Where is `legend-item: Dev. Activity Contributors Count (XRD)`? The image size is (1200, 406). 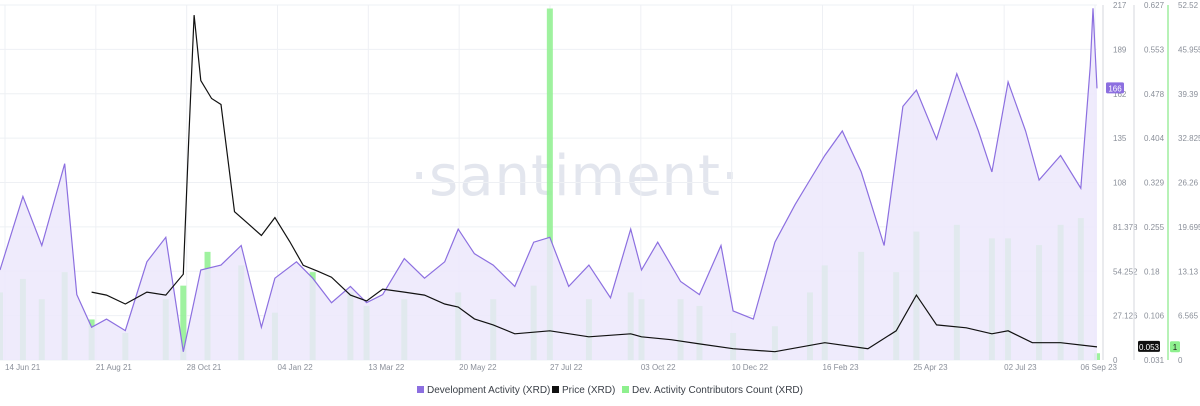 legend-item: Dev. Activity Contributors Count (XRD) is located at coordinates (712, 390).